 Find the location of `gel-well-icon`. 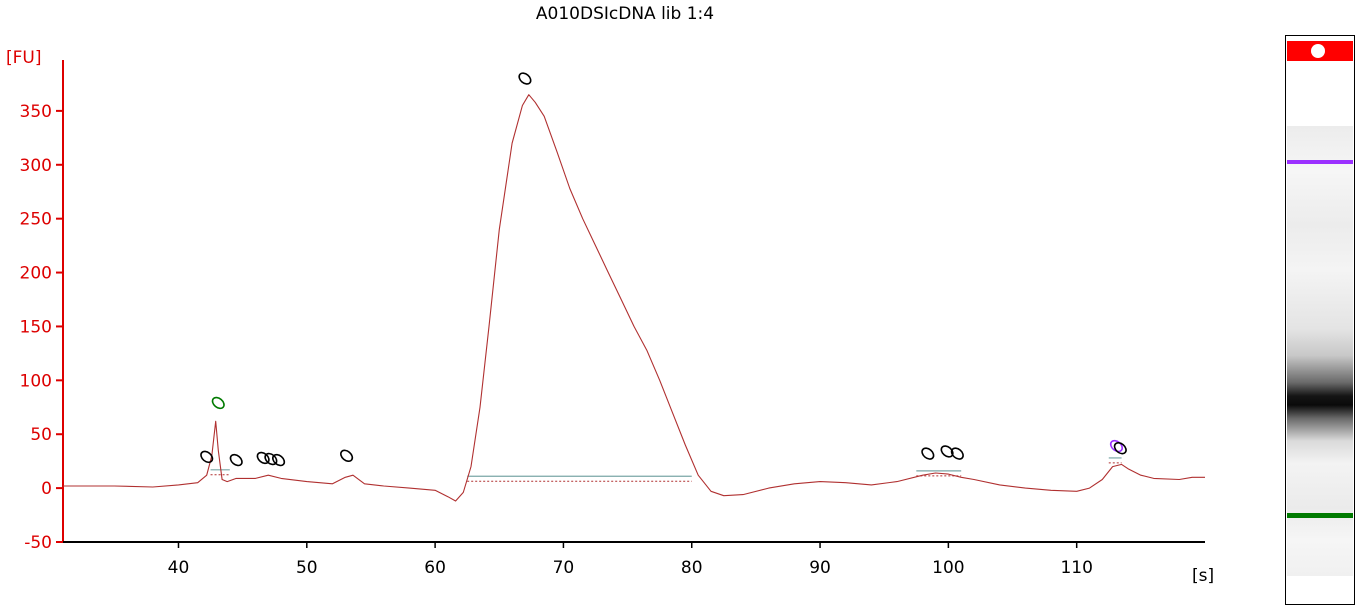

gel-well-icon is located at coordinates (1318, 51).